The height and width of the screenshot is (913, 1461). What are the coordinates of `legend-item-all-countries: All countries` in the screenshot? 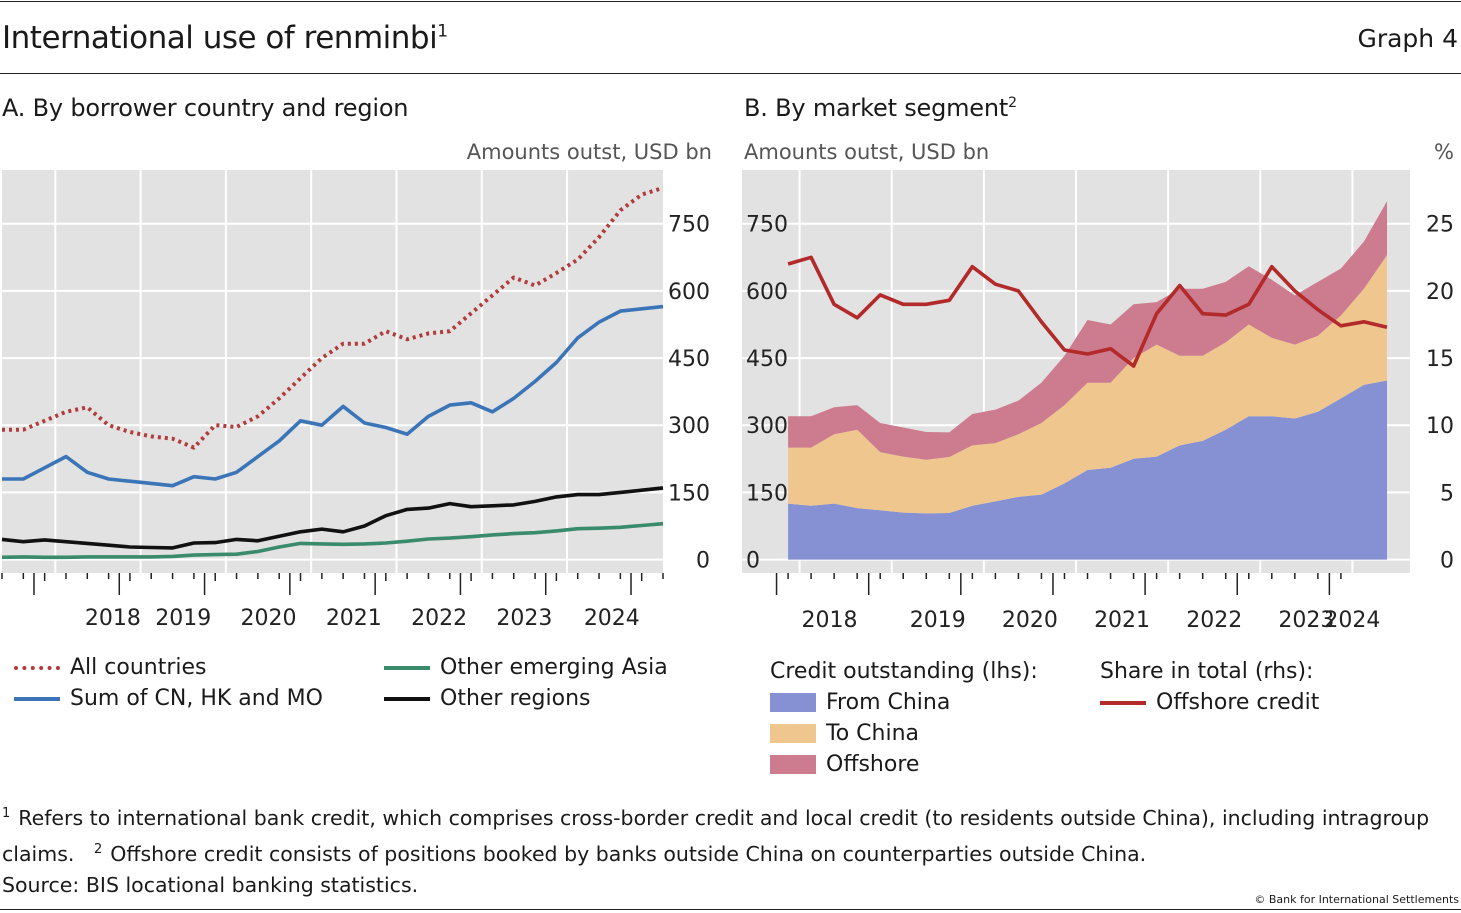 It's located at (168, 667).